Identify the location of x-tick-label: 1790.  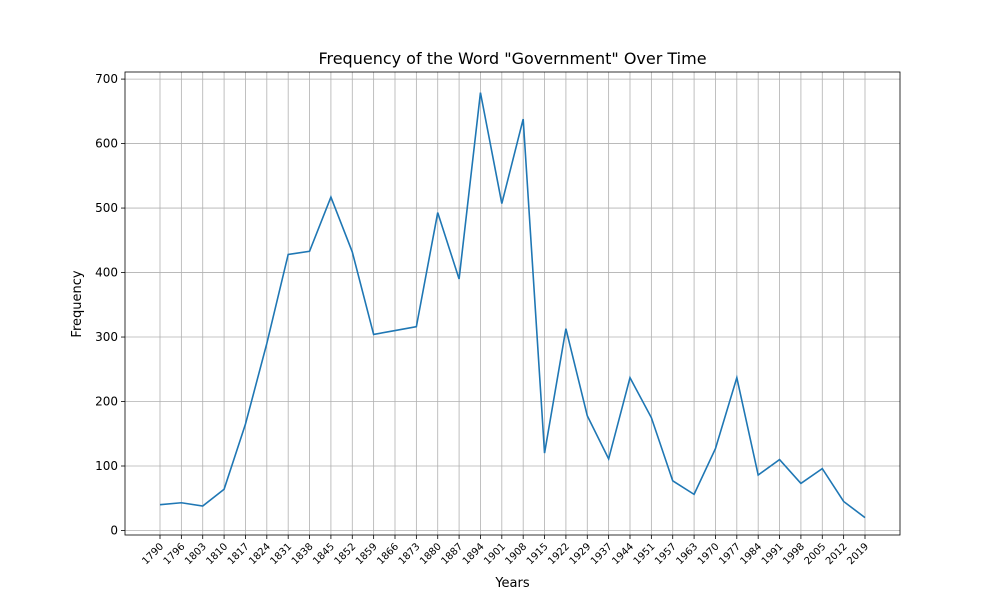
(153, 554).